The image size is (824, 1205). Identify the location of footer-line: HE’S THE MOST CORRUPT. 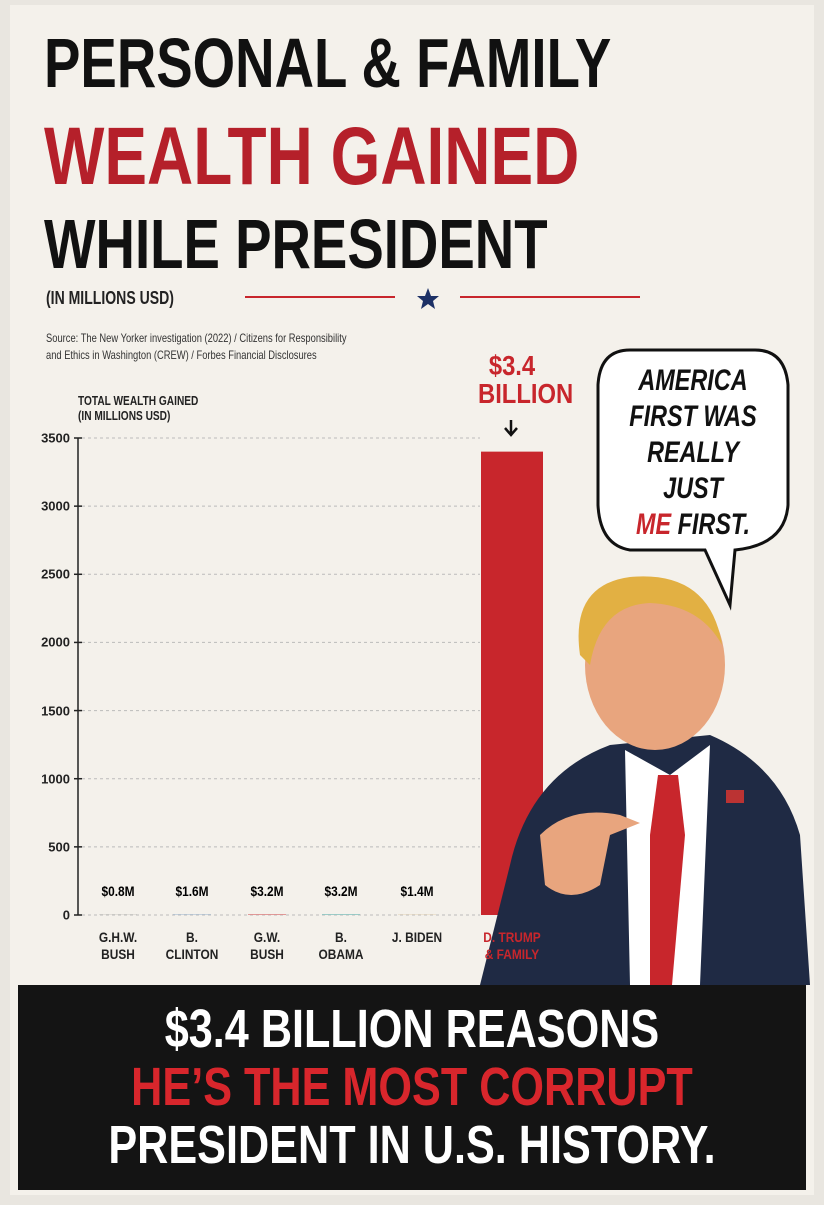
(412, 1087).